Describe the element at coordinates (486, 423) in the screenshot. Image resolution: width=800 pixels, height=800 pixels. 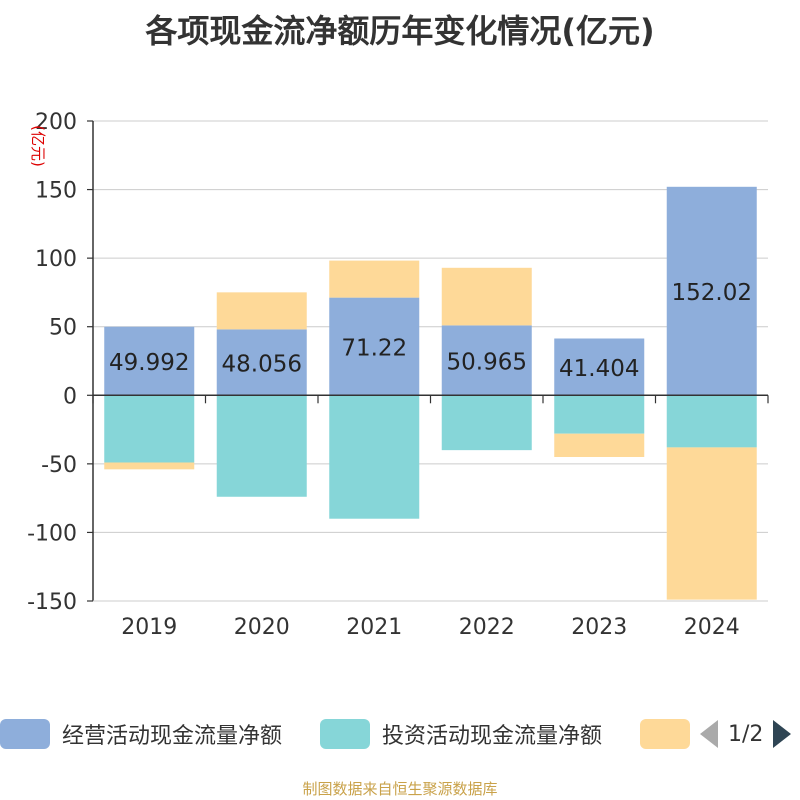
I see `bar-series1-2022` at that location.